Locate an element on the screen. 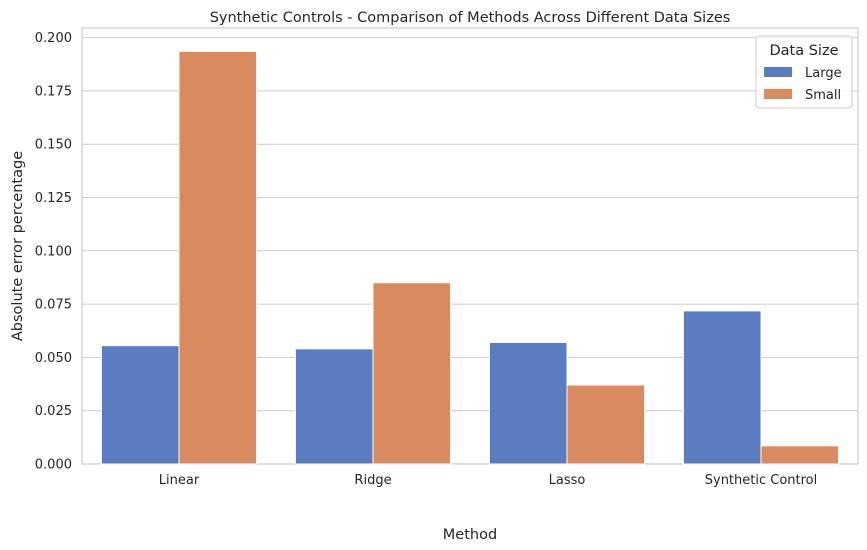  y-tick-label: 0.200 is located at coordinates (53, 38).